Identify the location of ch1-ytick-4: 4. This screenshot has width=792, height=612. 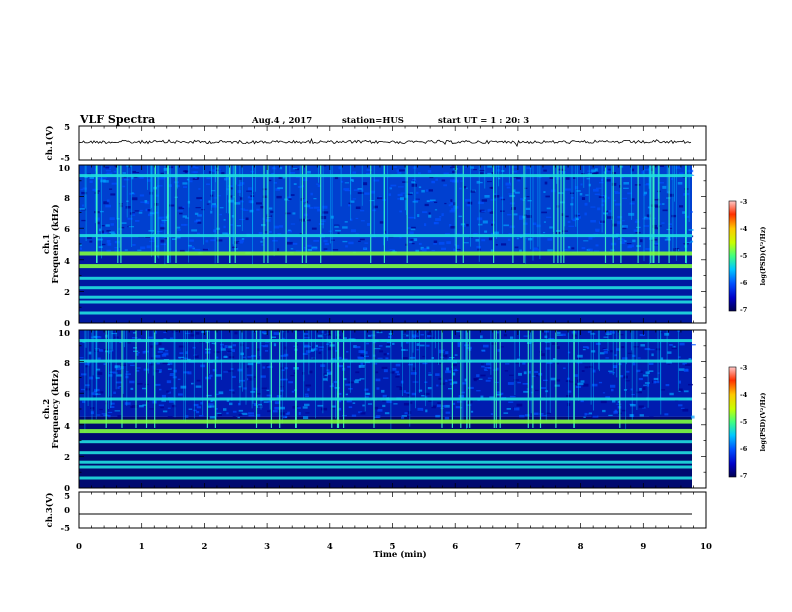
(67, 262).